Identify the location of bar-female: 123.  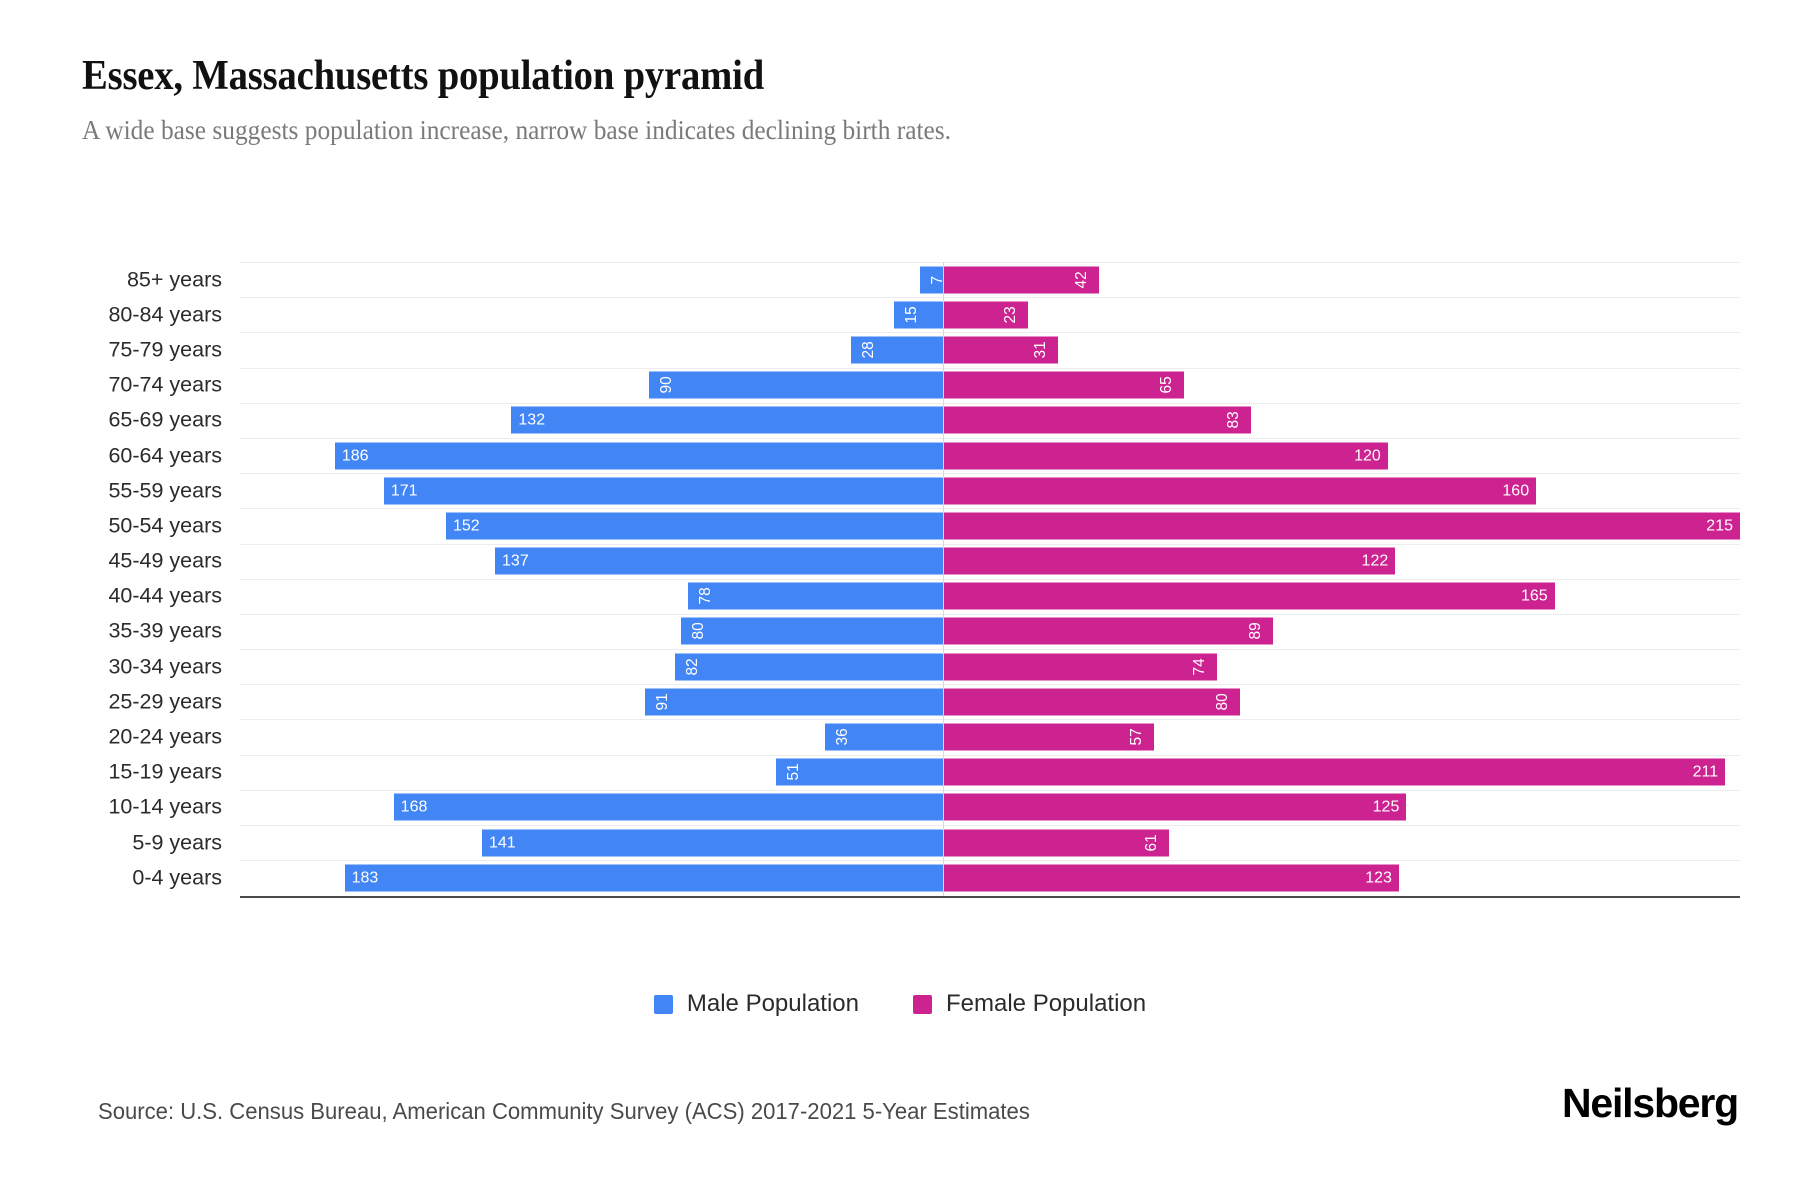
(1171, 878).